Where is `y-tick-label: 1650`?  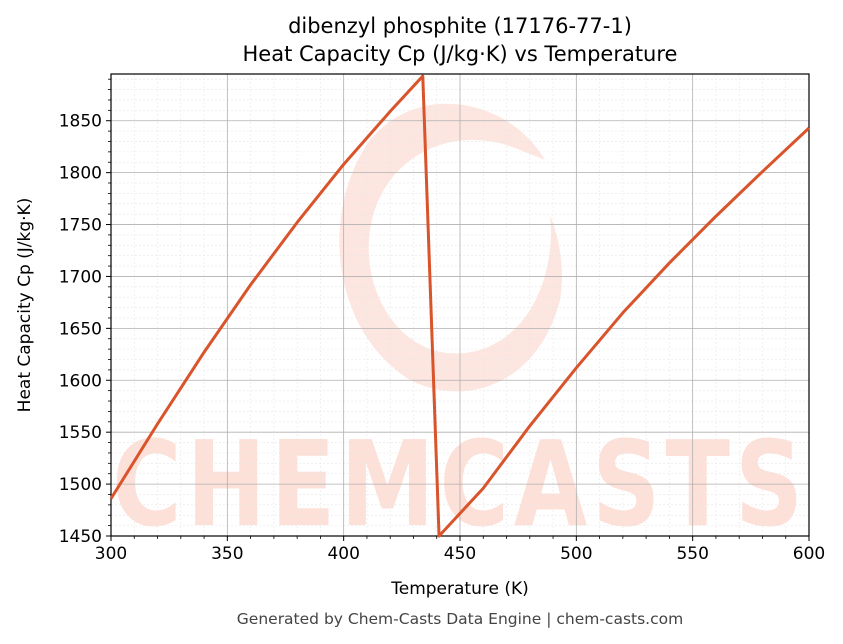
y-tick-label: 1650 is located at coordinates (80, 329).